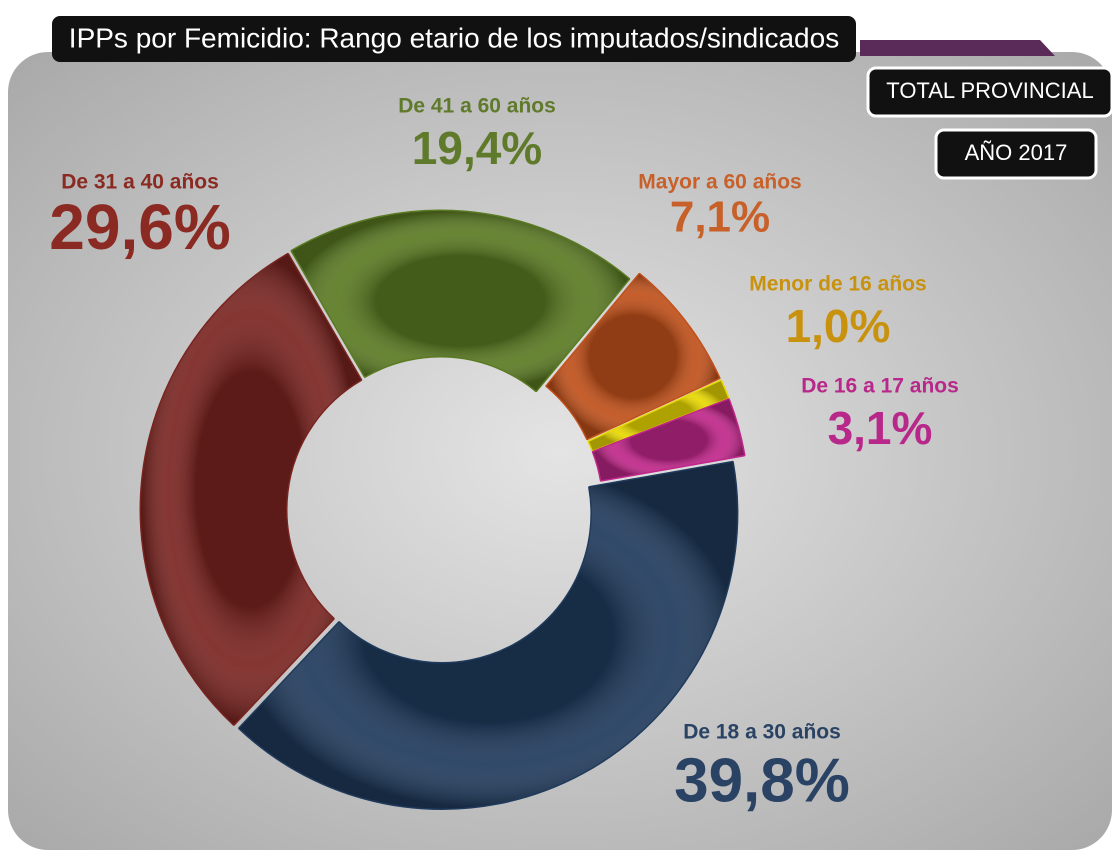 The image size is (1115, 858). I want to click on slice-name: De 16 a 17 años, so click(880, 386).